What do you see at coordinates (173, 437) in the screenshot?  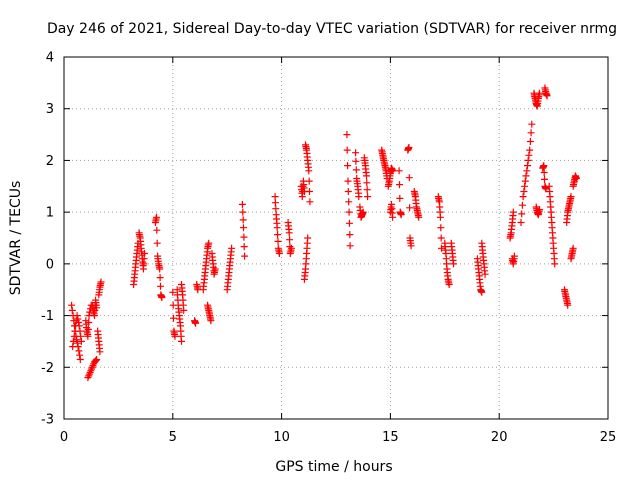 I see `x-tick-label: 5` at bounding box center [173, 437].